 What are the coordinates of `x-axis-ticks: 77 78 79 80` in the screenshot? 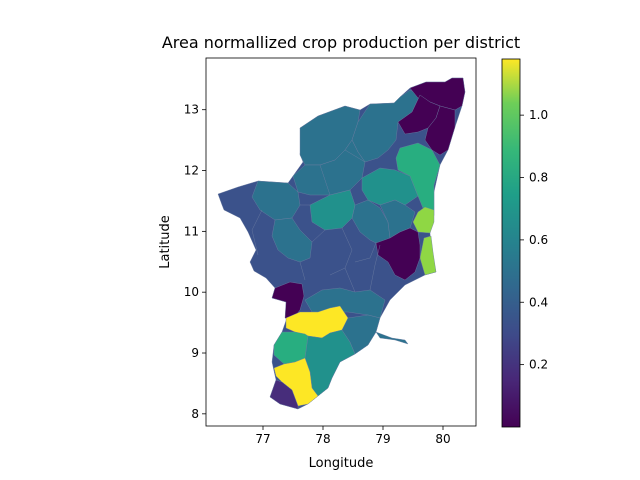 It's located at (353, 436).